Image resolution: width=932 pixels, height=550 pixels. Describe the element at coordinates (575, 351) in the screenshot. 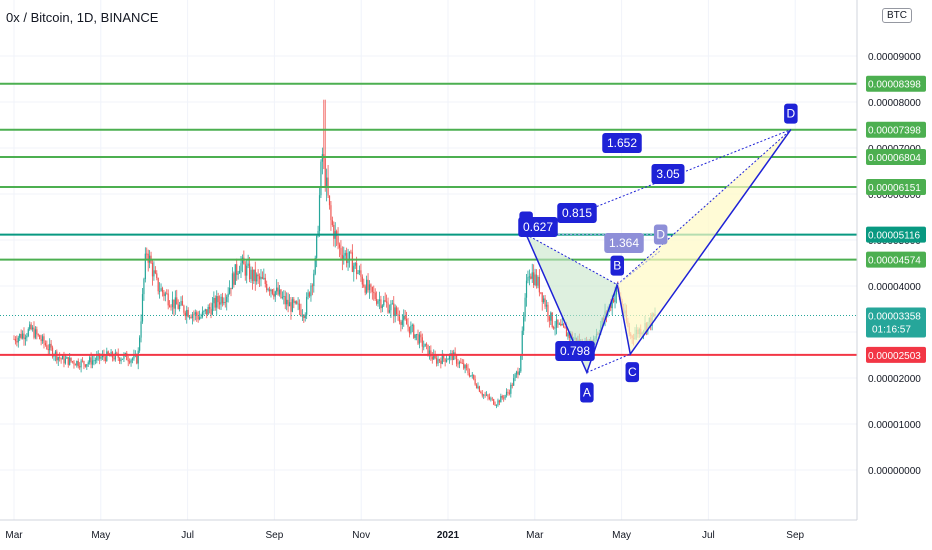

I see `ratio-label: 0.798` at that location.